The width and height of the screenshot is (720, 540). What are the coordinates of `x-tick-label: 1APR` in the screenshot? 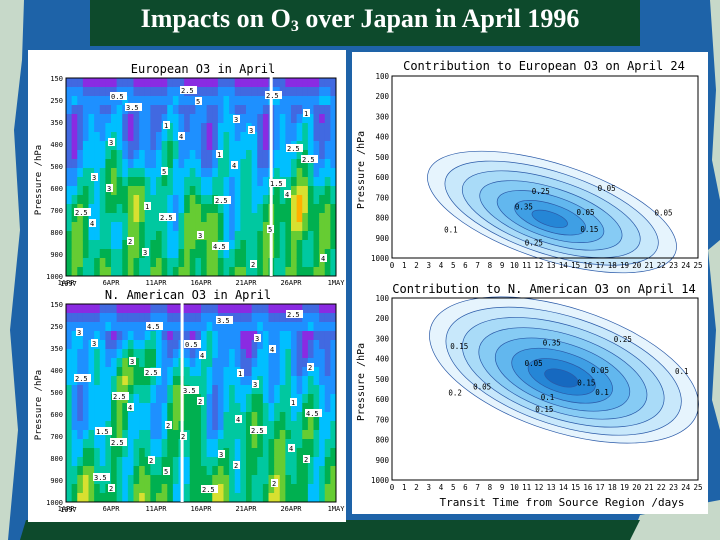 It's located at (67, 509).